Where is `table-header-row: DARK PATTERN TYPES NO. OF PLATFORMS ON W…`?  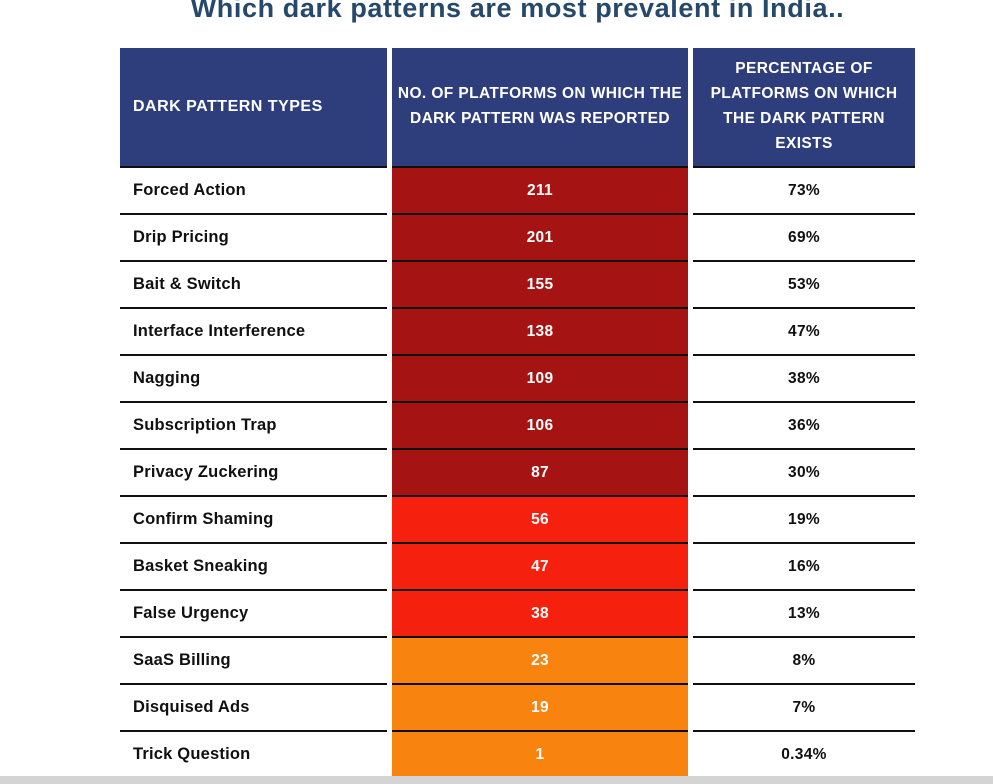 table-header-row: DARK PATTERN TYPES NO. OF PLATFORMS ON W… is located at coordinates (517, 108).